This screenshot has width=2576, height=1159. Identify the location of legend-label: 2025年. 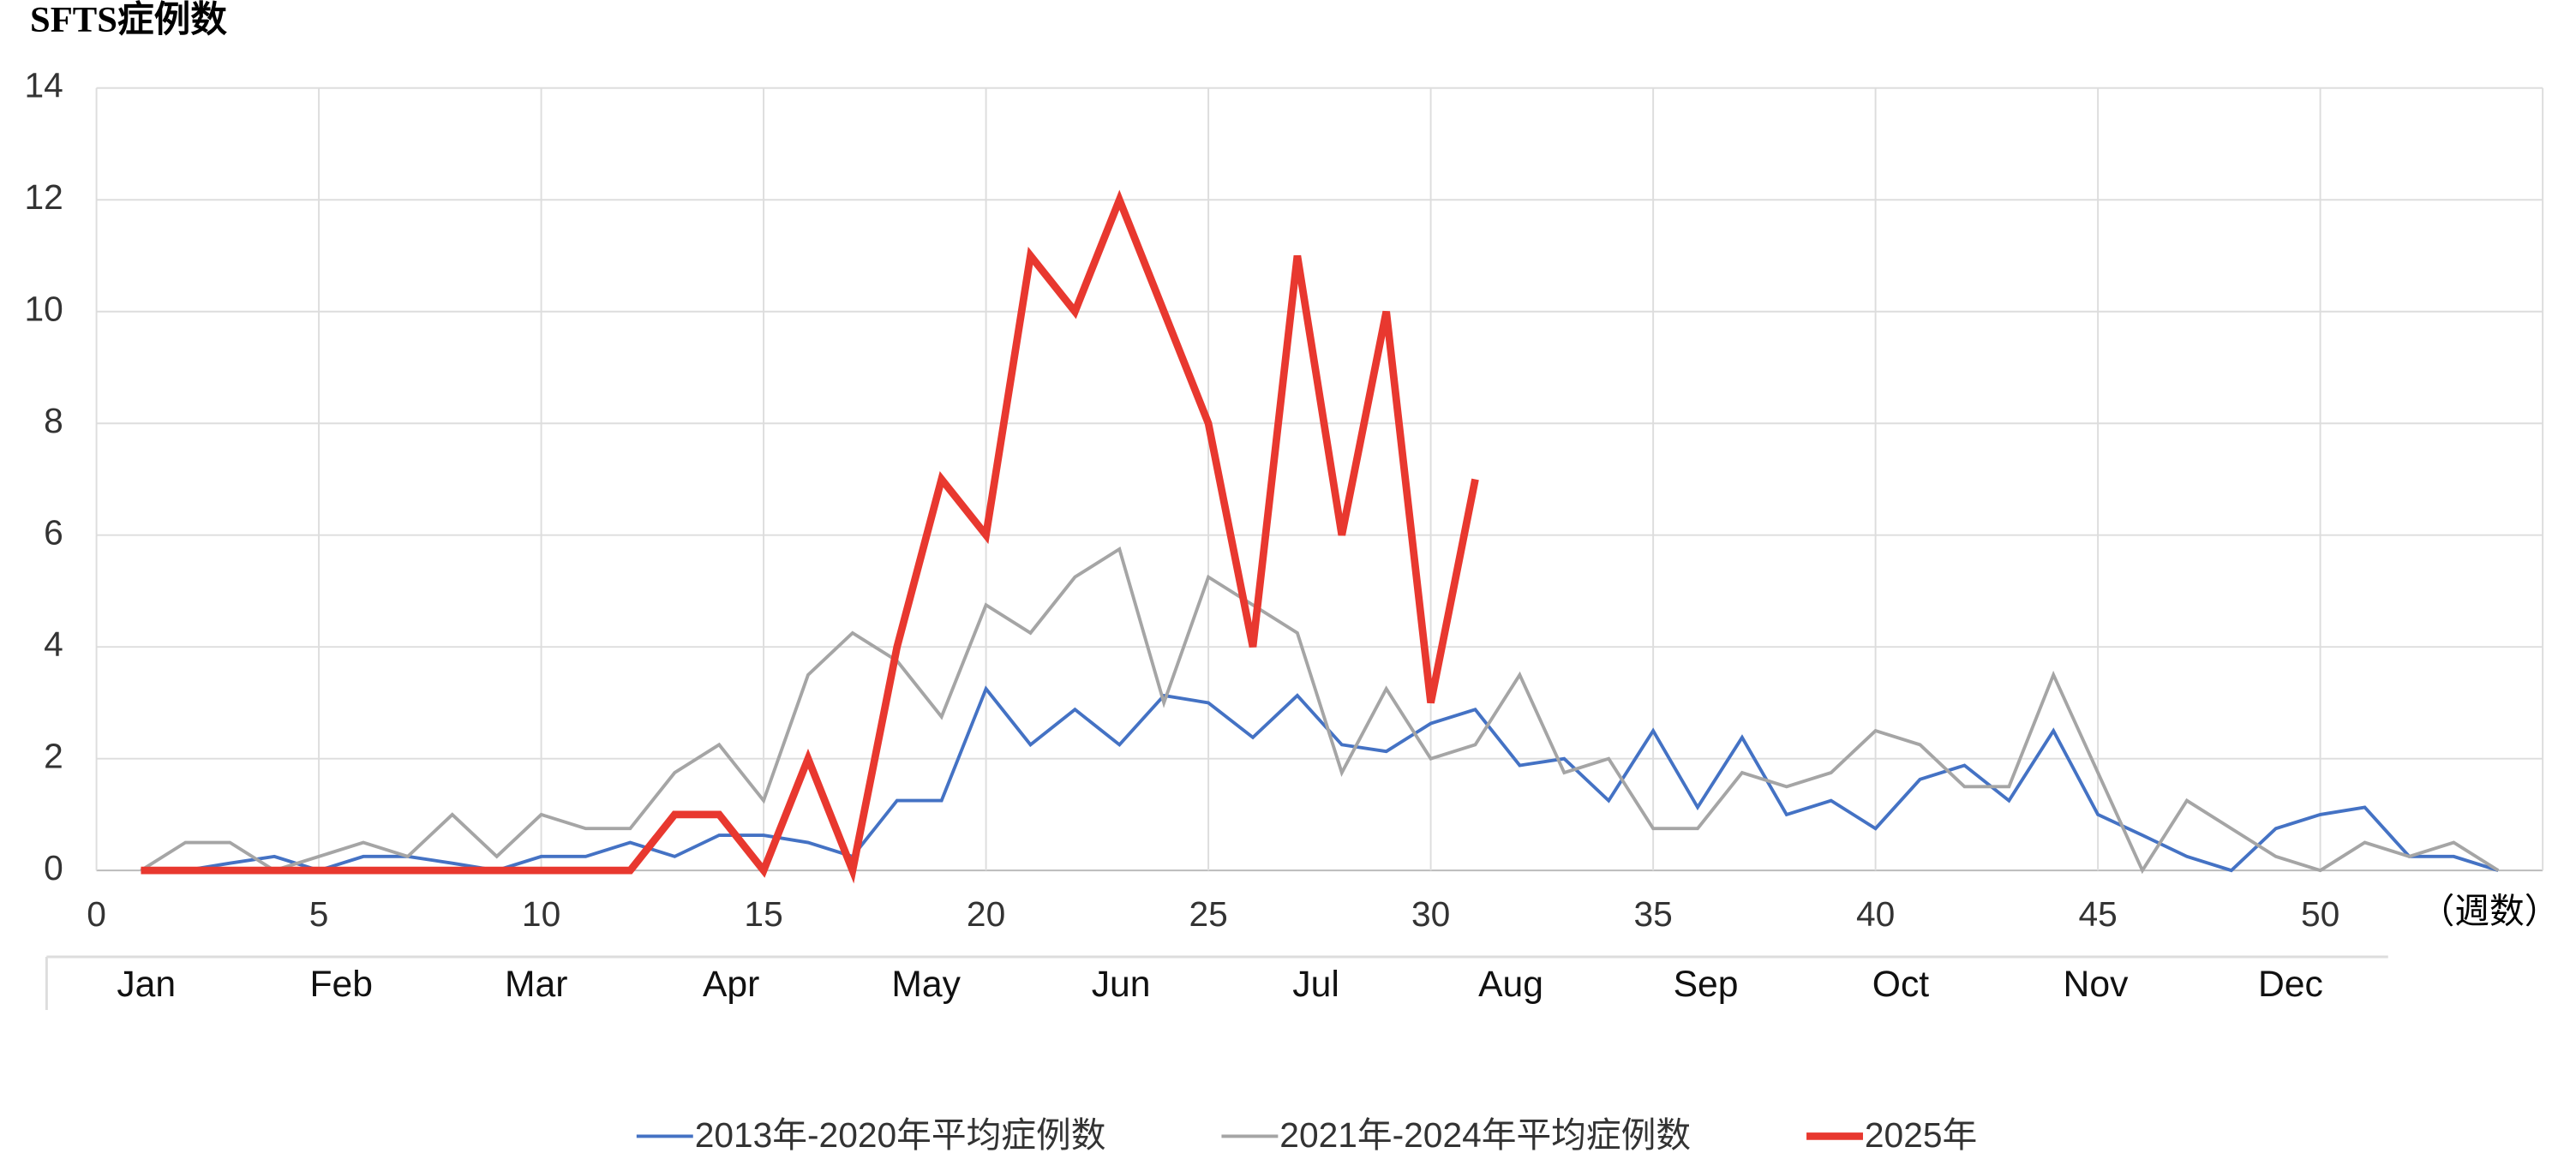
(1921, 1135).